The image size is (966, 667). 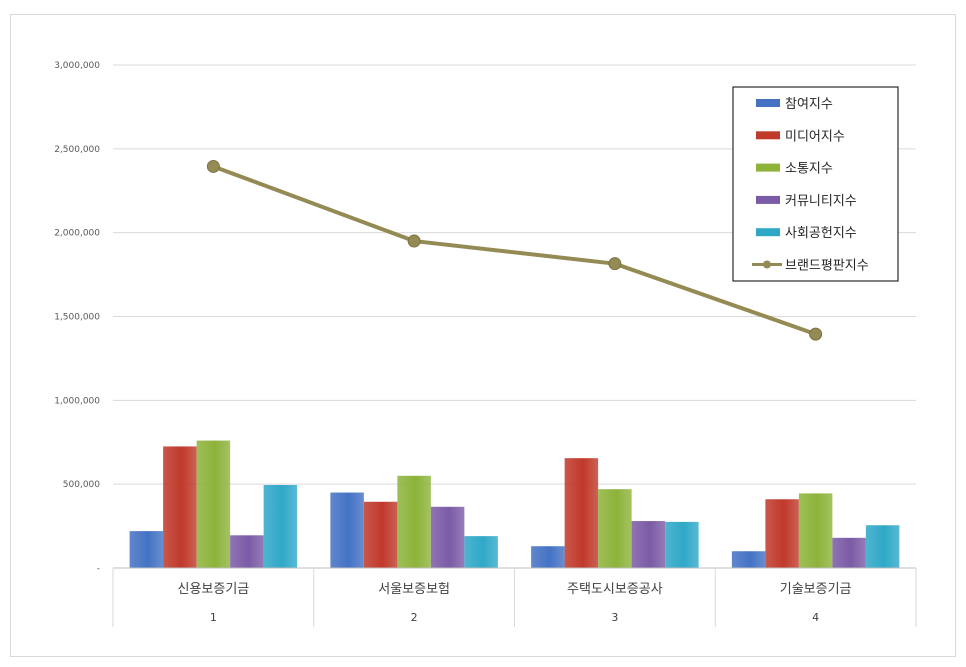 What do you see at coordinates (815, 136) in the screenshot?
I see `legend-label: 미디어지수` at bounding box center [815, 136].